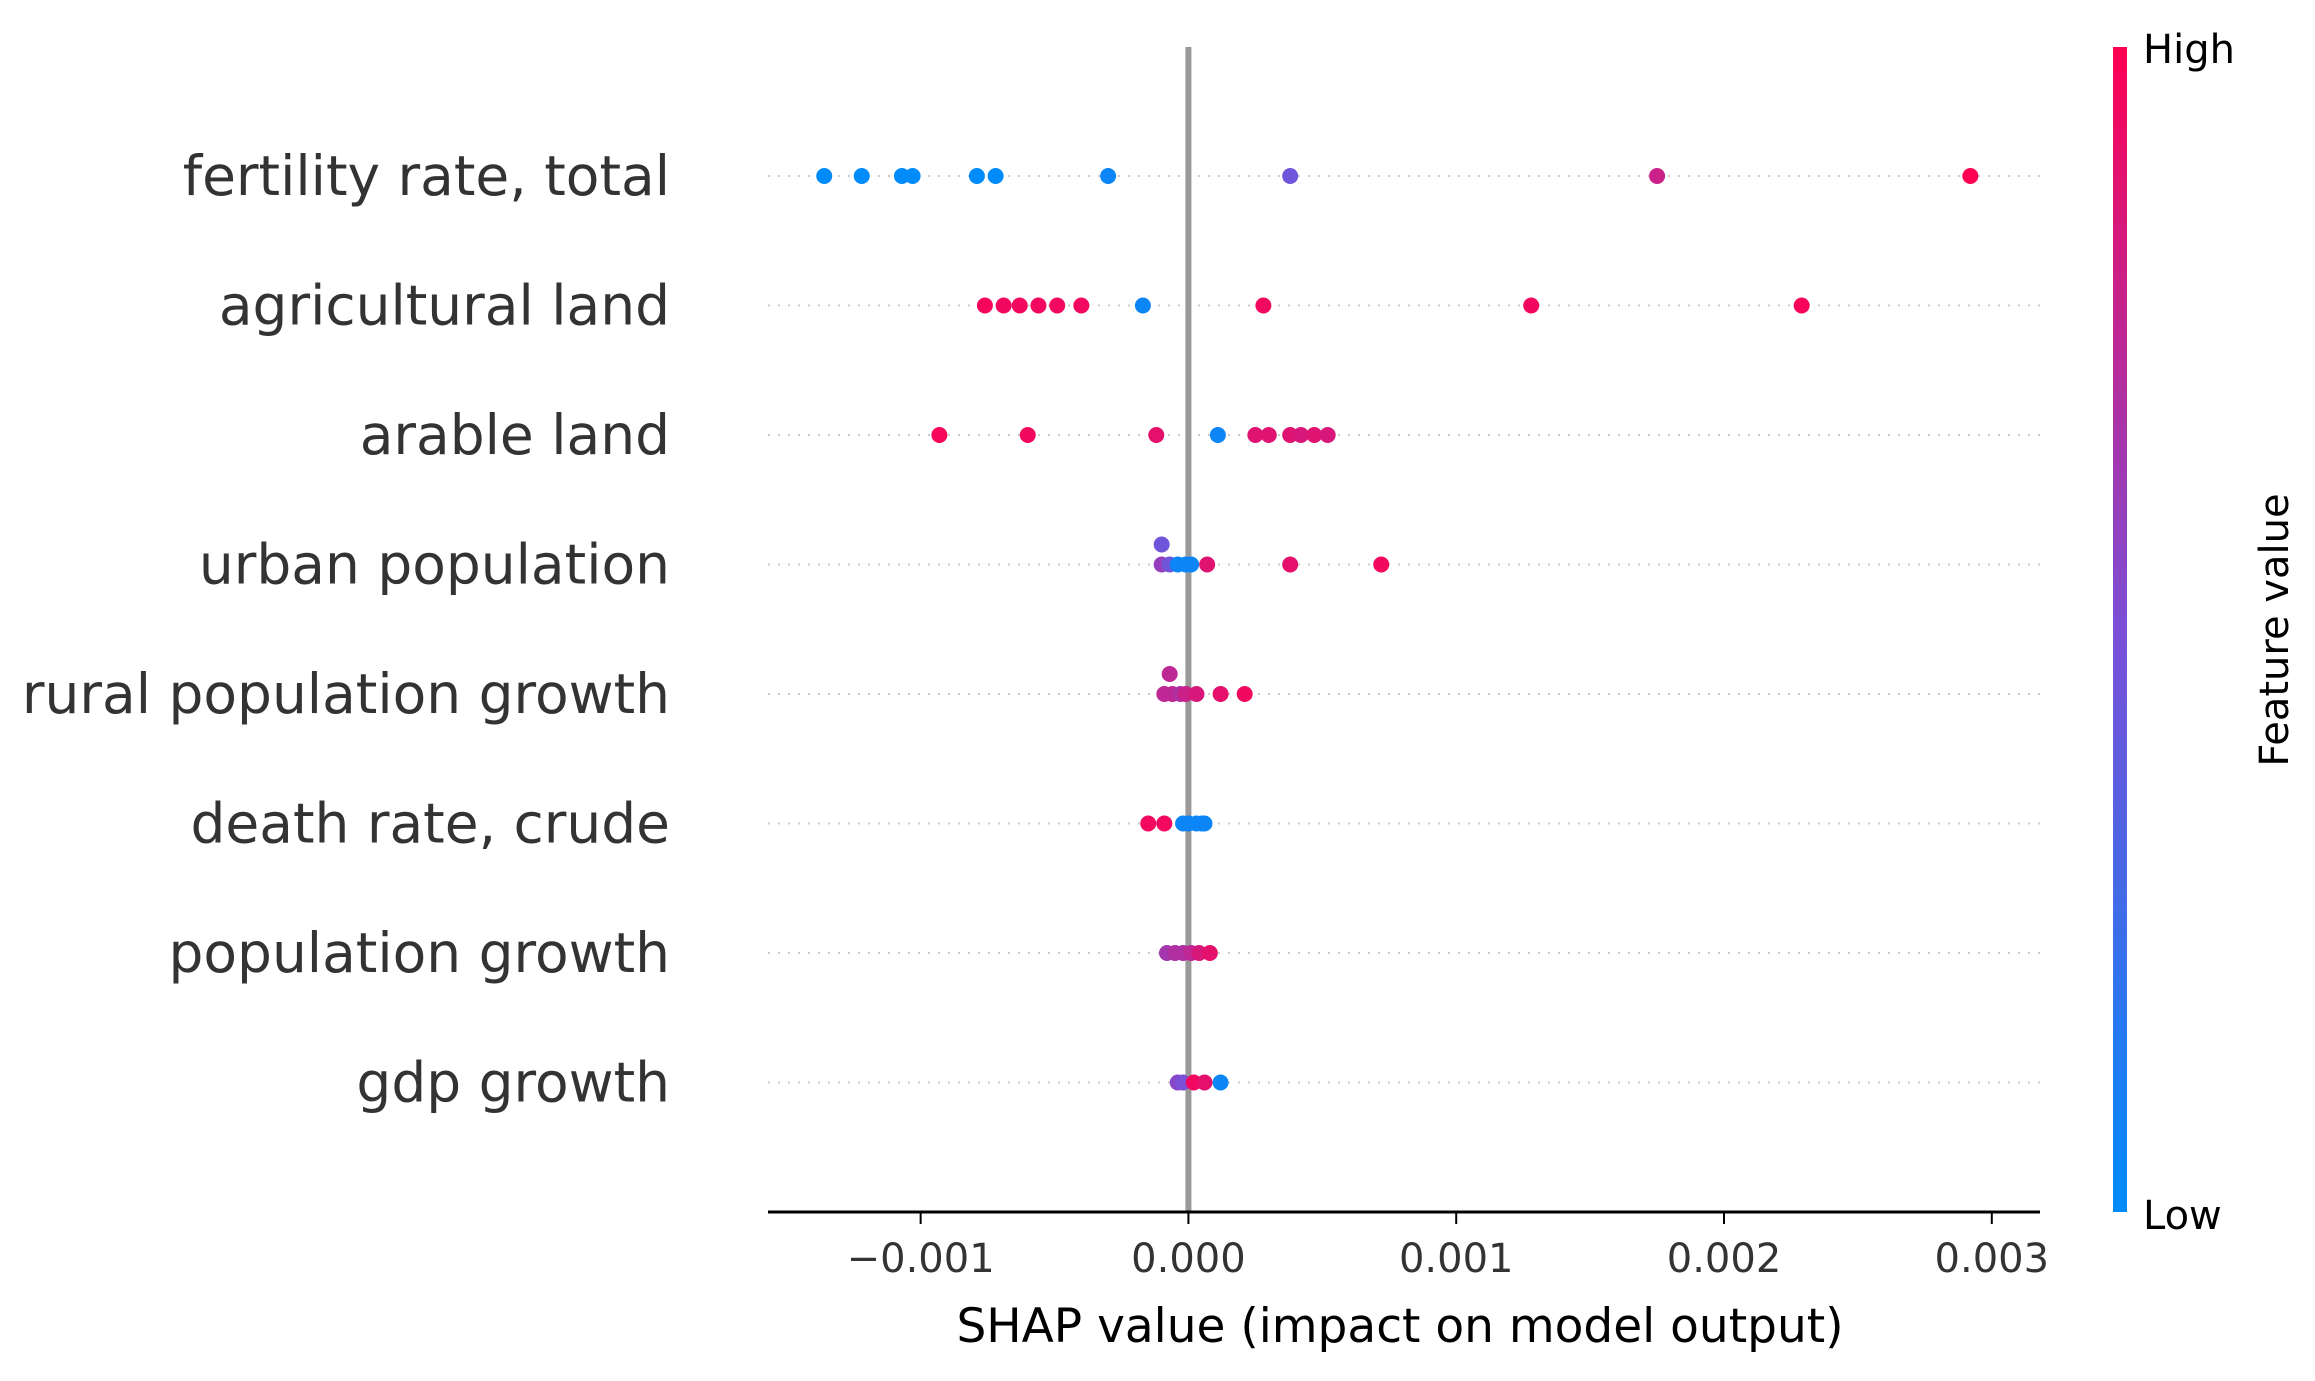 The width and height of the screenshot is (2315, 1381). Describe the element at coordinates (346, 694) in the screenshot. I see `feature-label: rural population growth` at that location.